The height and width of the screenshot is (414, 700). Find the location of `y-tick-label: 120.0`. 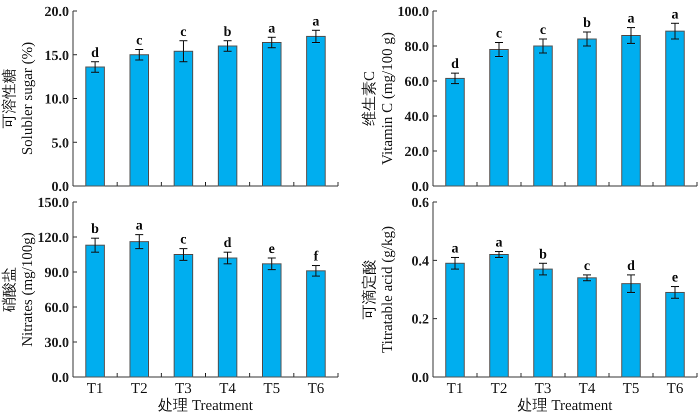

y-tick-label: 120.0 is located at coordinates (53, 238).